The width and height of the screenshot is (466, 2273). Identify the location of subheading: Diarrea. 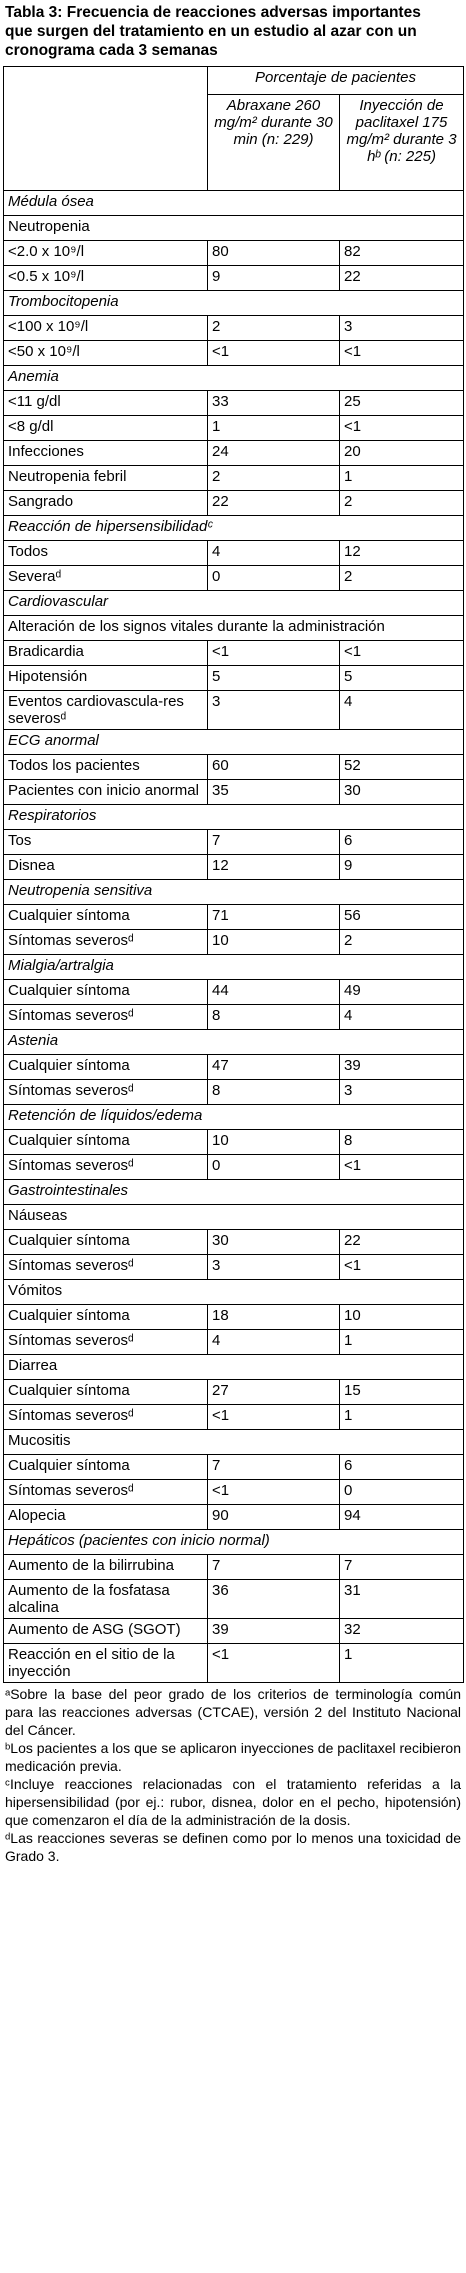
(233, 1367).